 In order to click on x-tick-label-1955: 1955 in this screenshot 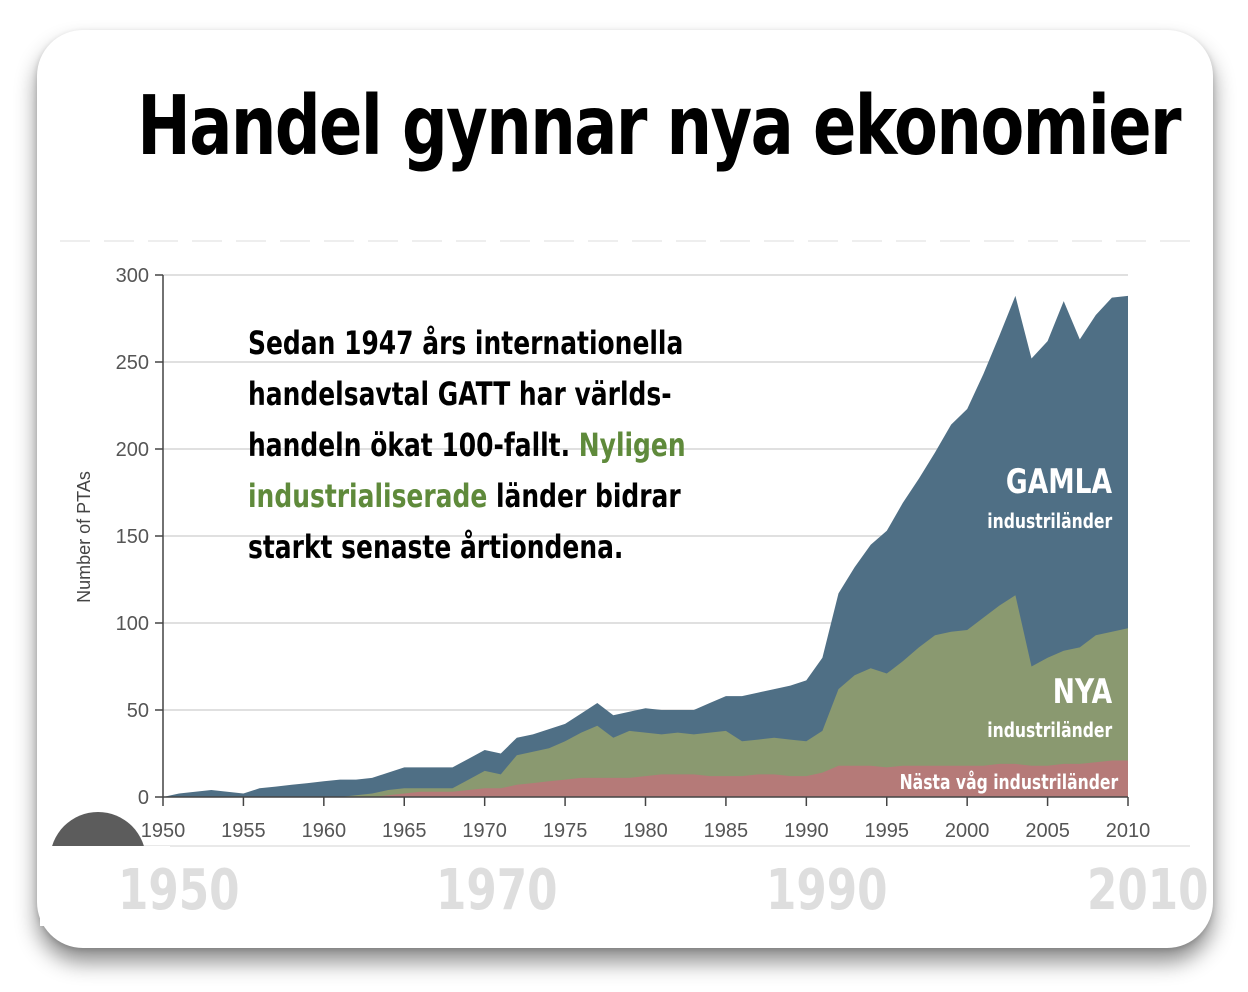, I will do `click(243, 831)`.